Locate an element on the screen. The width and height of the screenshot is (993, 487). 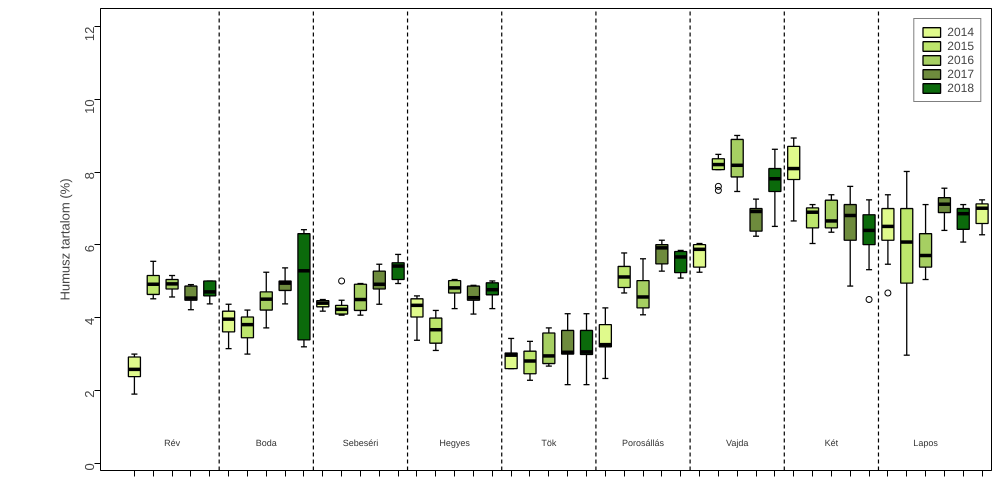
x-tick-label: Vajda is located at coordinates (737, 443).